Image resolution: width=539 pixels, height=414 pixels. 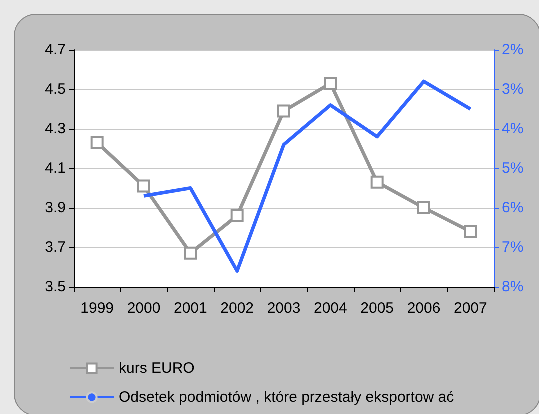 What do you see at coordinates (287, 397) in the screenshot?
I see `legend-label: Odsetek podmiotów , które przestały eksportow ać` at bounding box center [287, 397].